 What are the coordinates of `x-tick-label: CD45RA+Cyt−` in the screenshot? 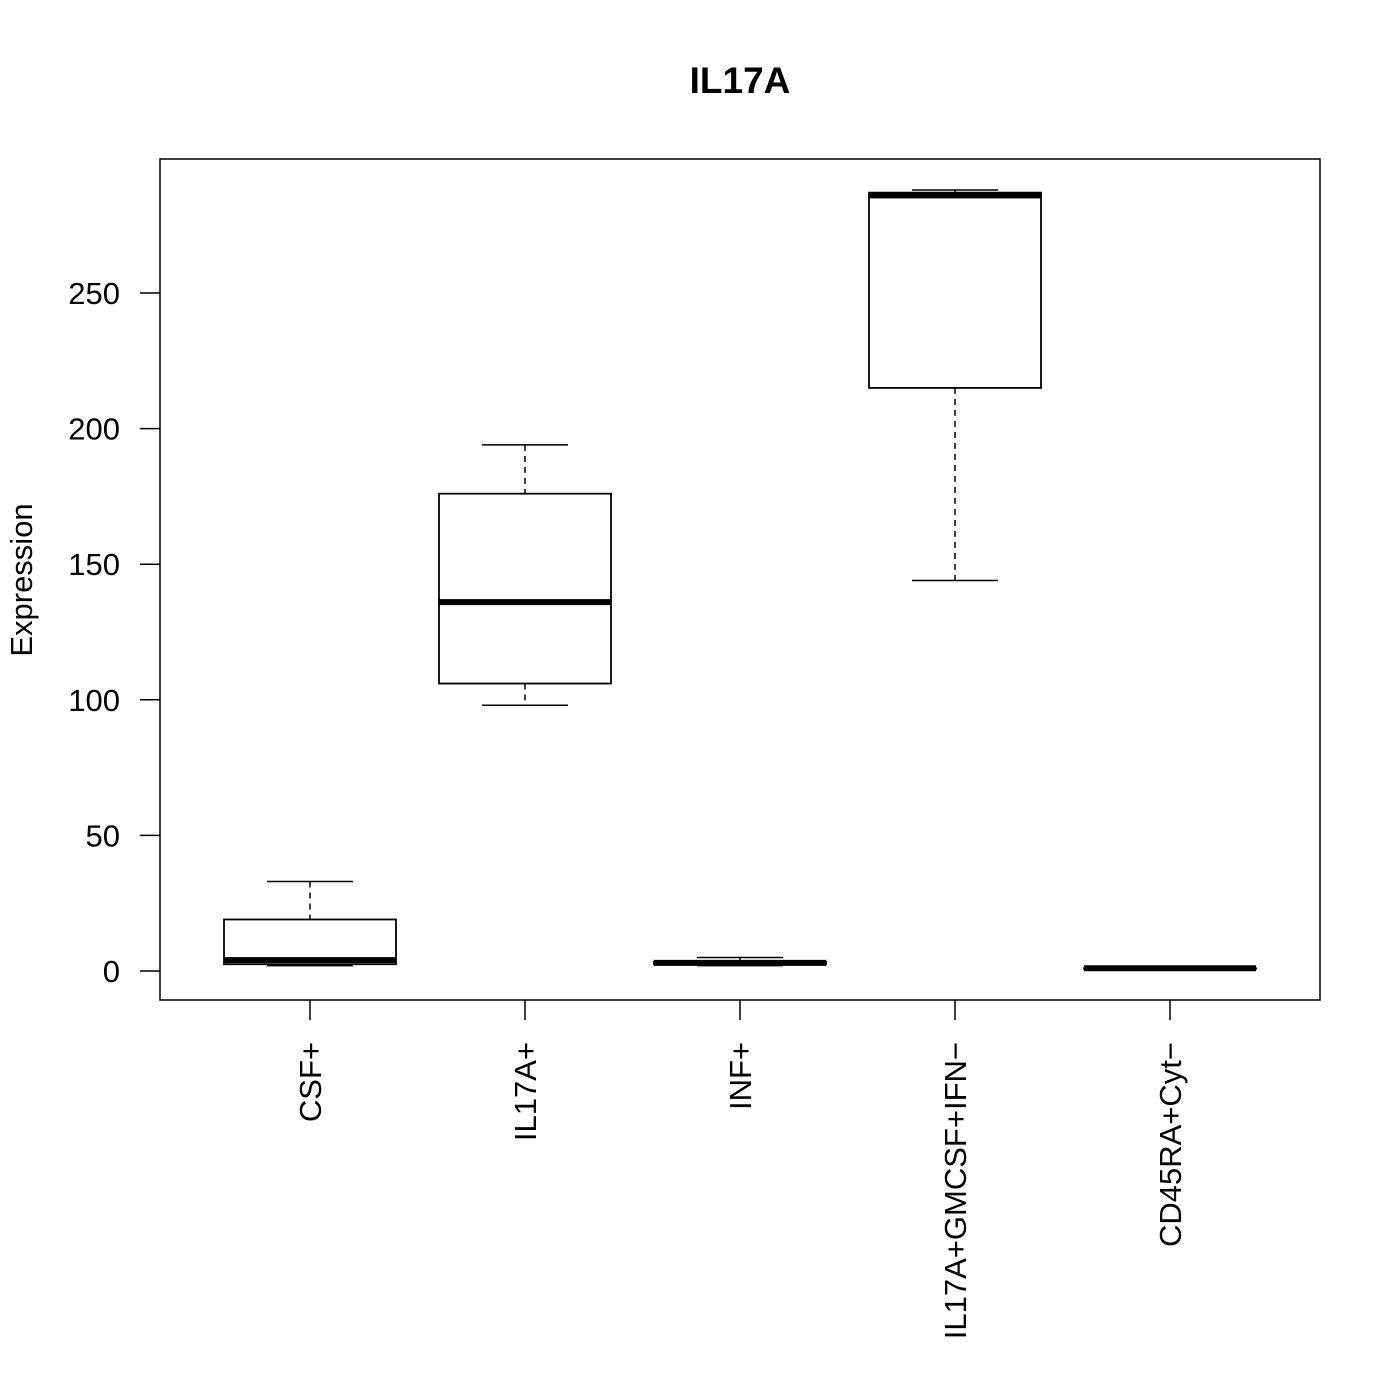 It's located at (1170, 1144).